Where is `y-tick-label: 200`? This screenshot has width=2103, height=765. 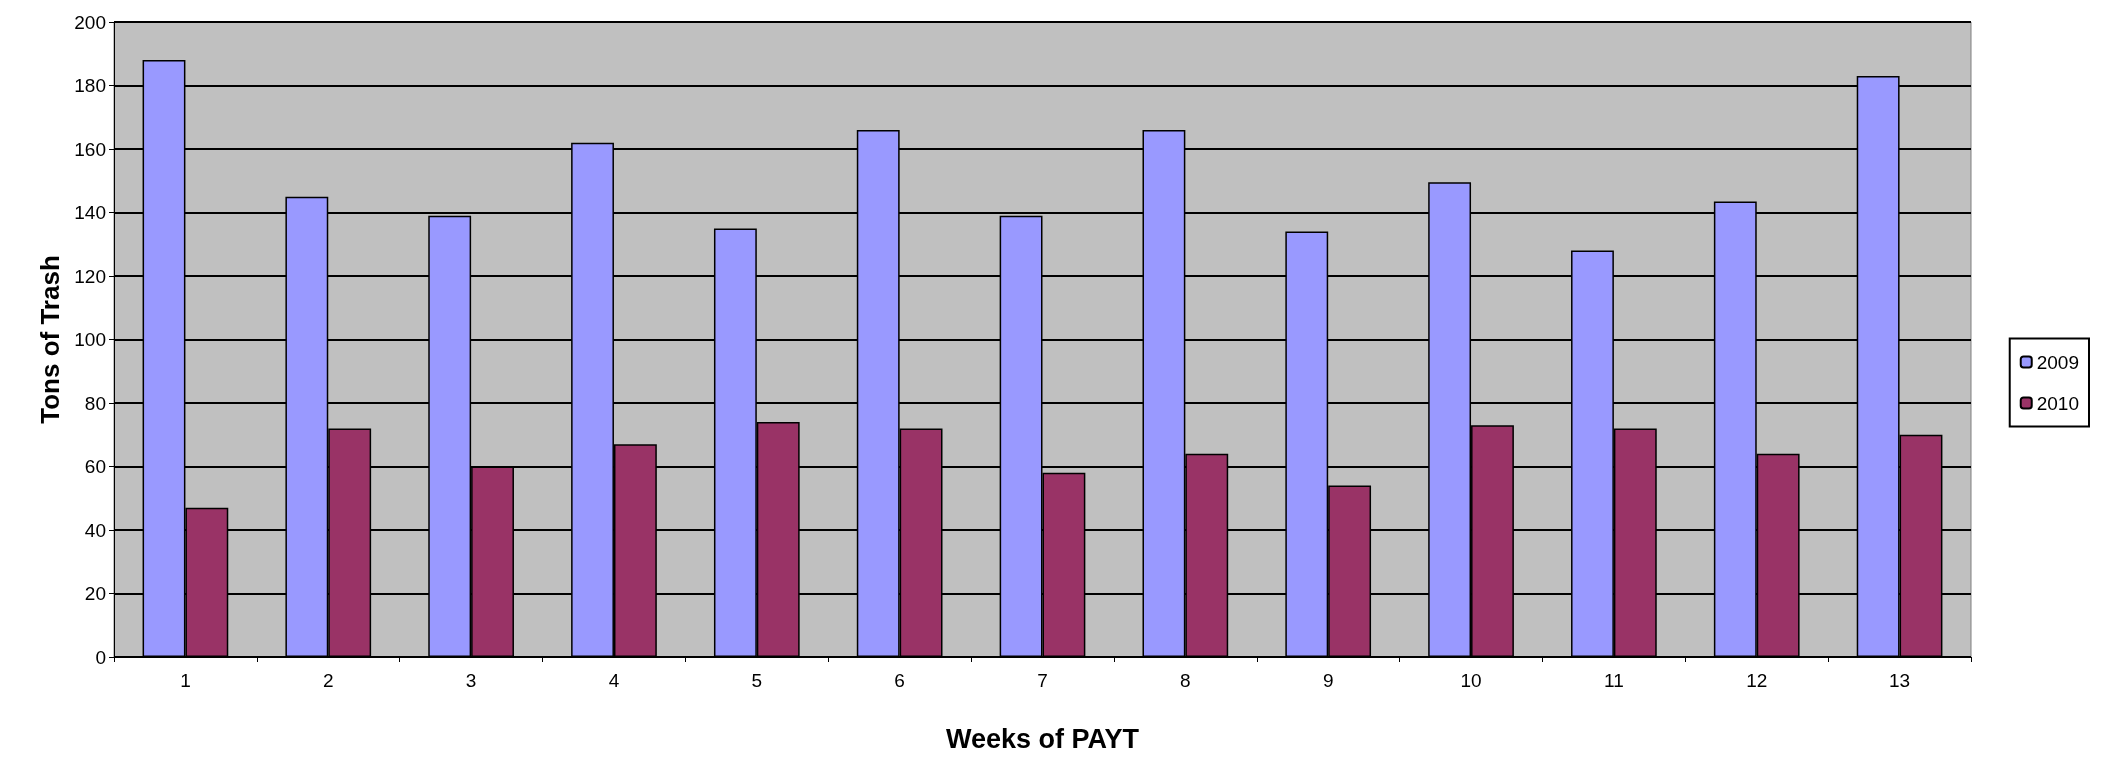 y-tick-label: 200 is located at coordinates (90, 22).